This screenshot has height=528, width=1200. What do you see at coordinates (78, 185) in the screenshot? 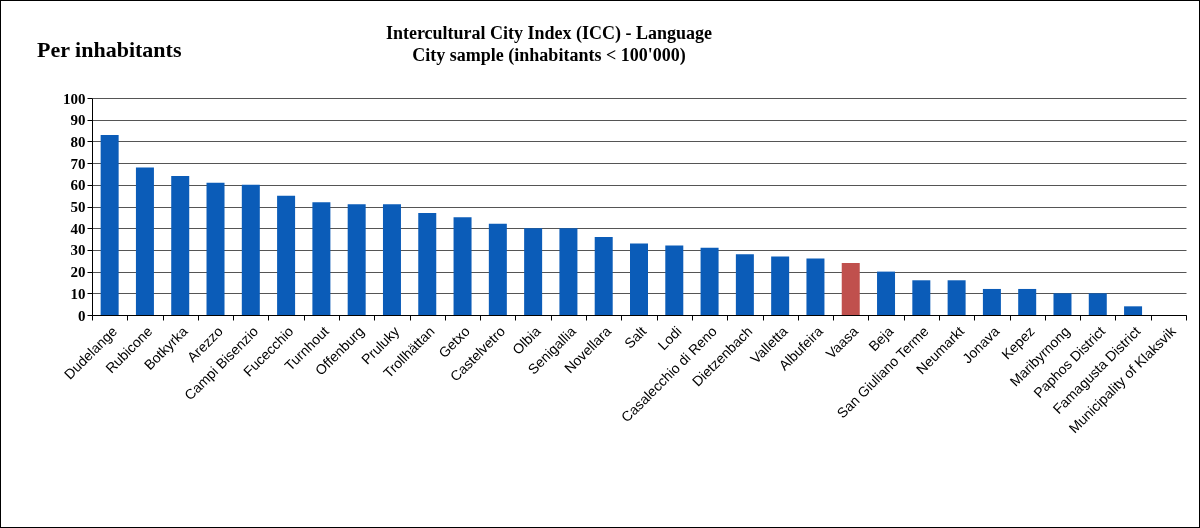
I see `y-tick-label: 60` at bounding box center [78, 185].